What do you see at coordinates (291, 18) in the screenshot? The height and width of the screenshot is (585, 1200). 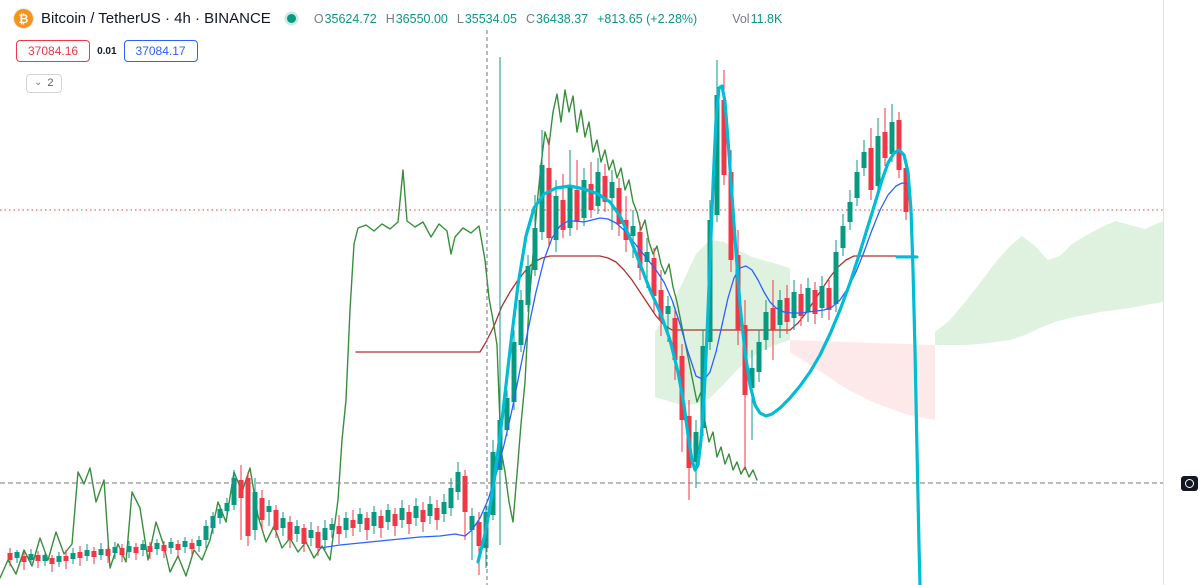 I see `market-status-icon` at bounding box center [291, 18].